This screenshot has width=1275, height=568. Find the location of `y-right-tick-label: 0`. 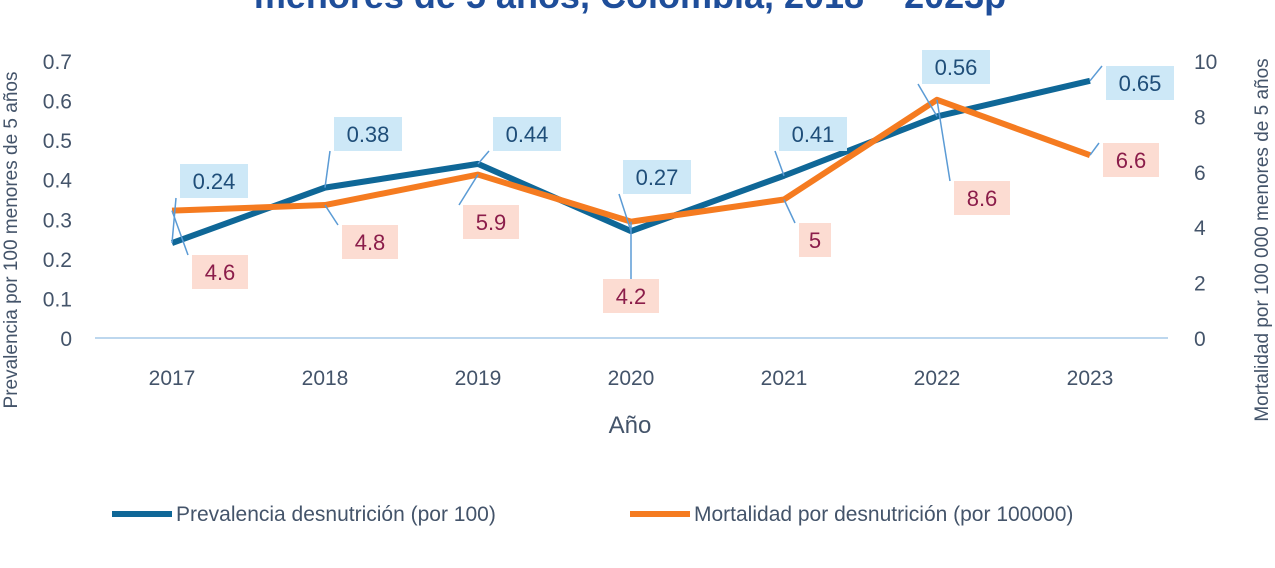

y-right-tick-label: 0 is located at coordinates (1200, 339).